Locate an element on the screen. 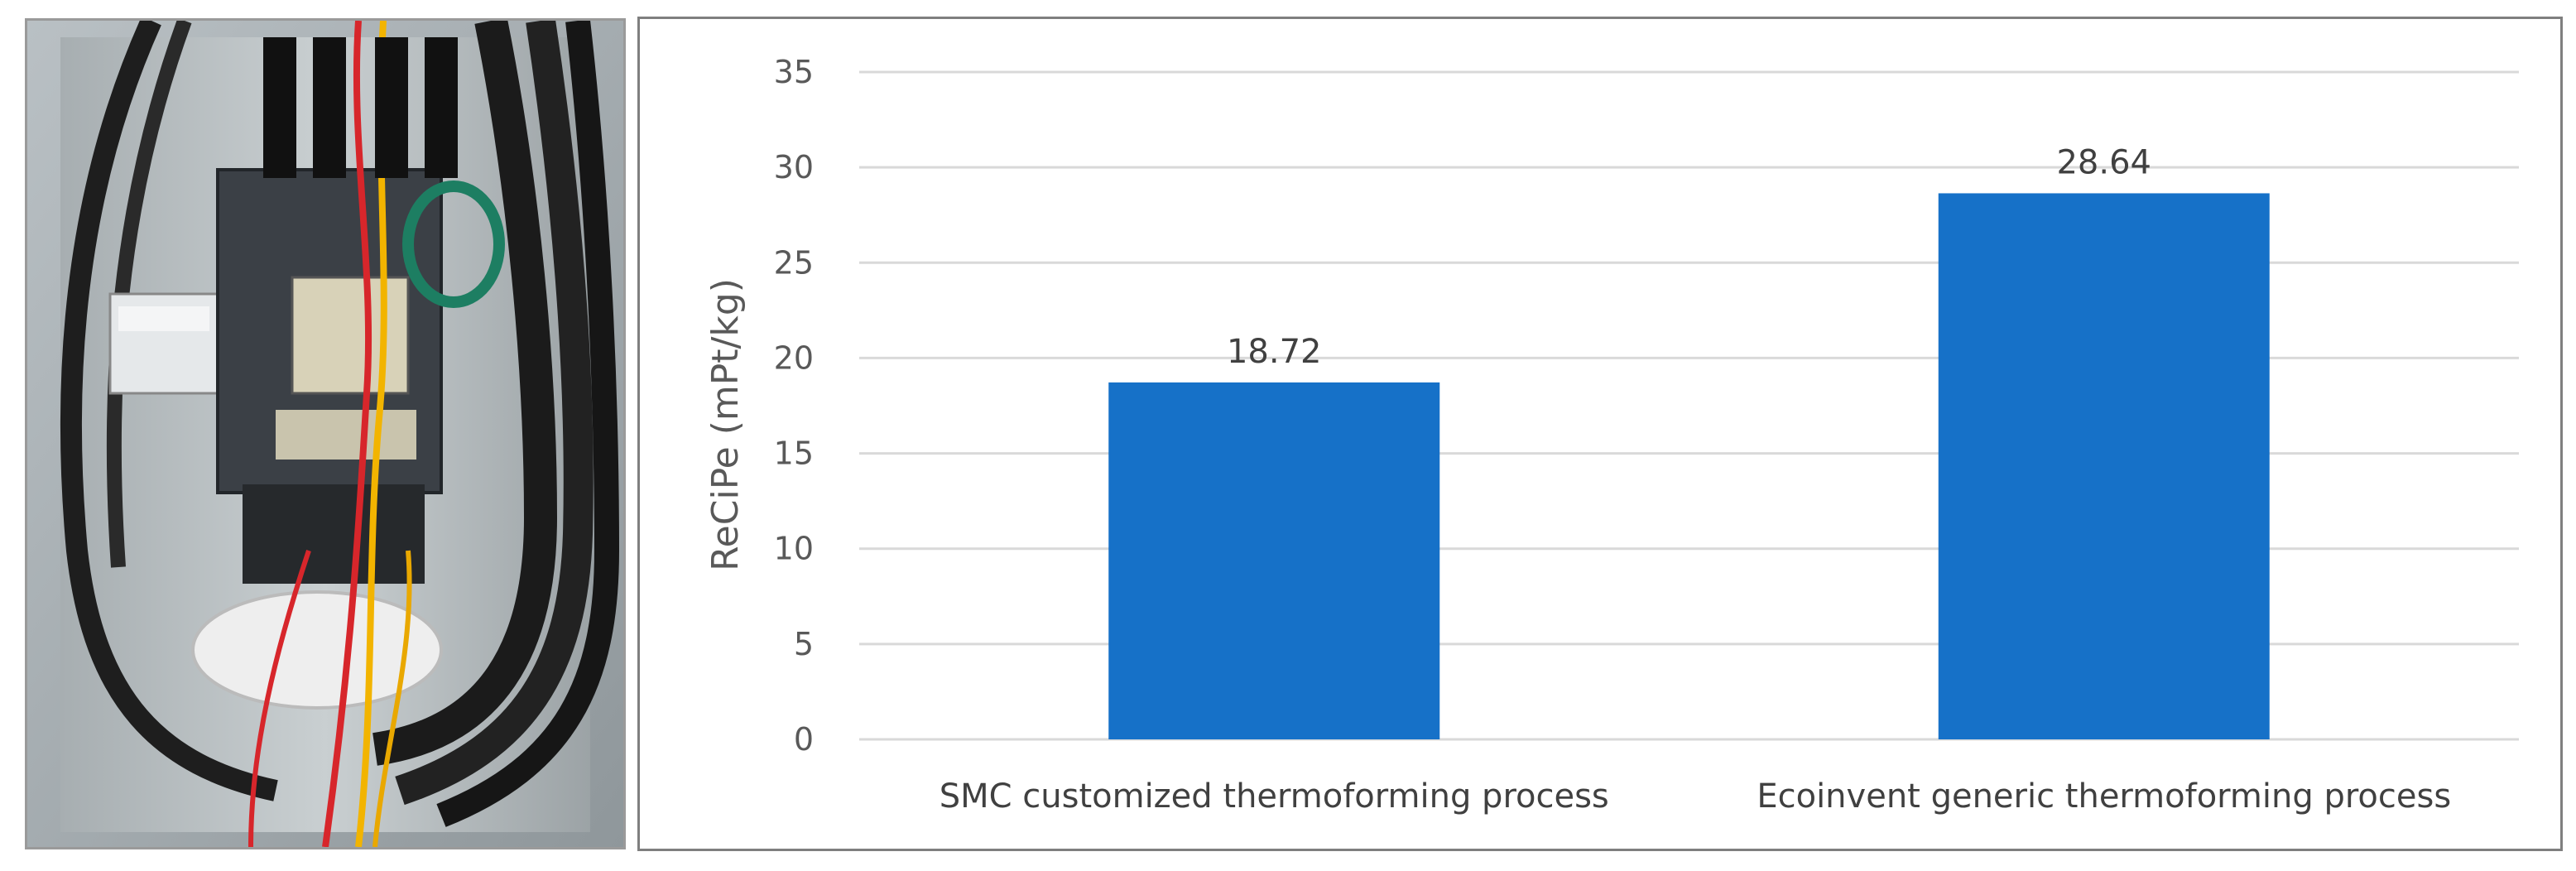 The height and width of the screenshot is (871, 2576). y-tick-label: 15 is located at coordinates (794, 453).